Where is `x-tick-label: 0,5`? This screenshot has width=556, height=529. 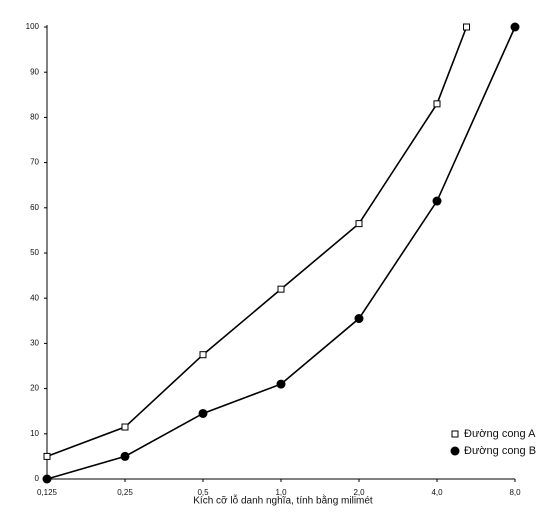 x-tick-label: 0,5 is located at coordinates (203, 492).